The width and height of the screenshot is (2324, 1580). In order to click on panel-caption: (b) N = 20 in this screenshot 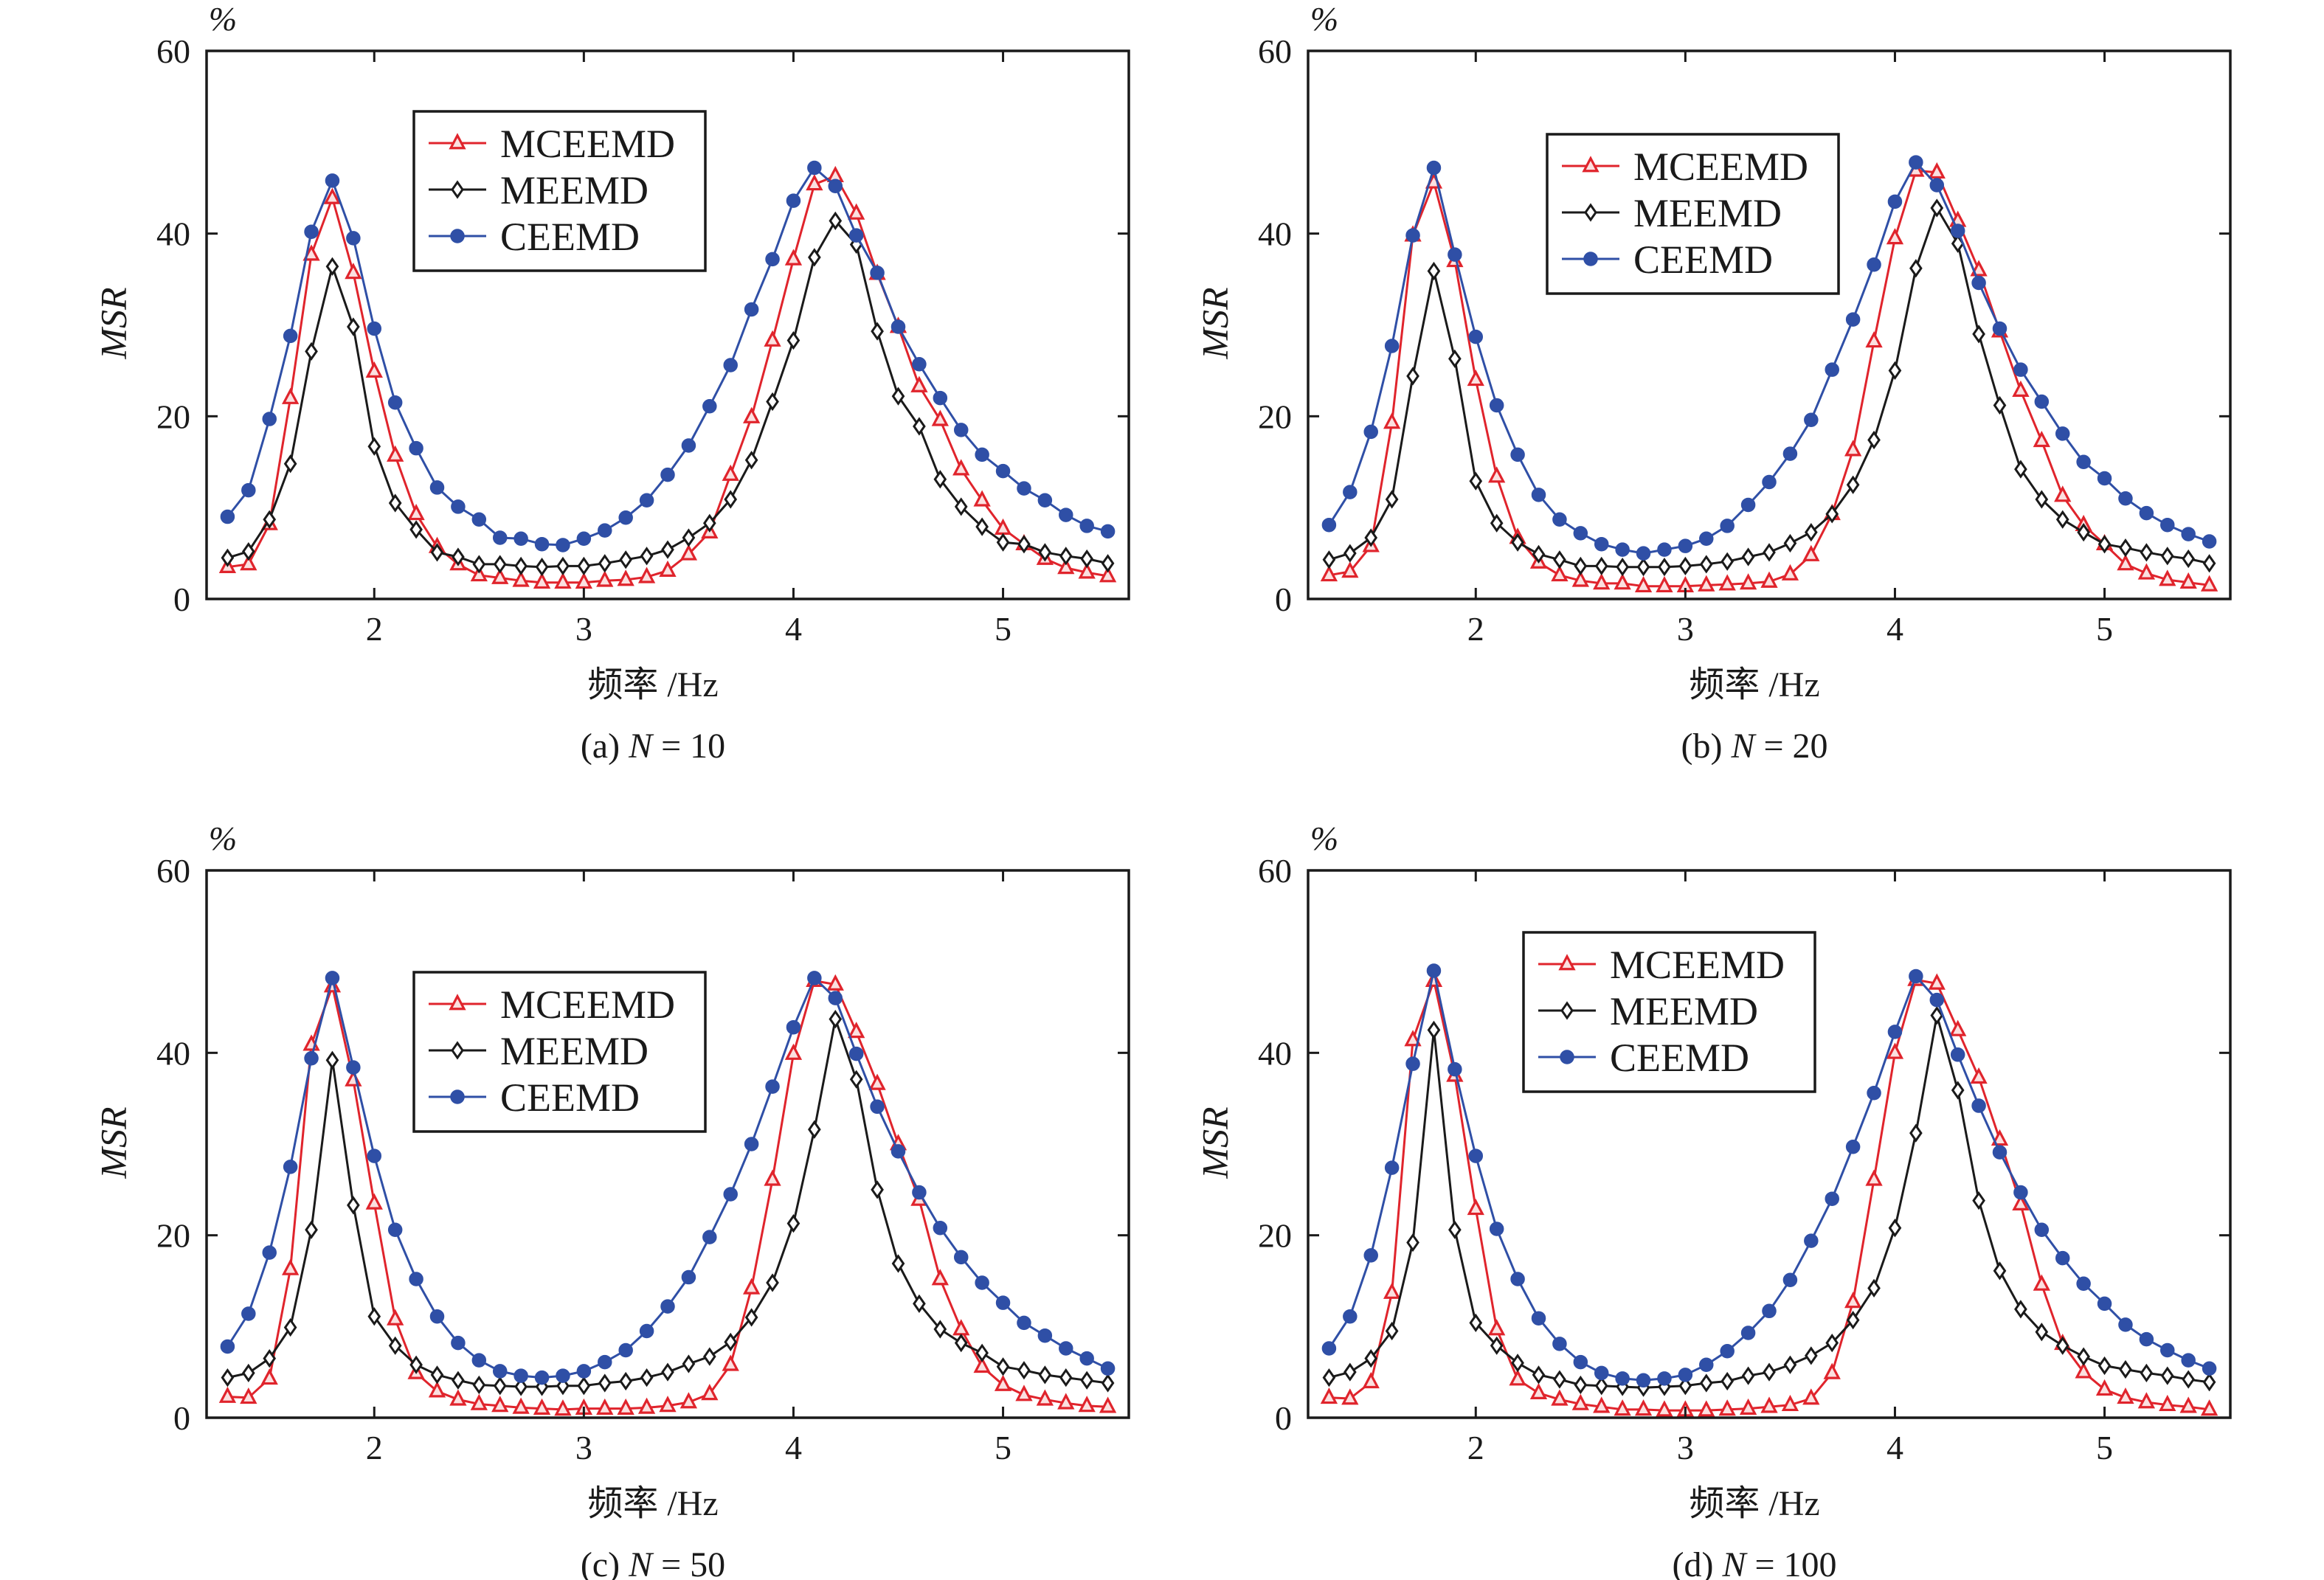, I will do `click(1754, 746)`.